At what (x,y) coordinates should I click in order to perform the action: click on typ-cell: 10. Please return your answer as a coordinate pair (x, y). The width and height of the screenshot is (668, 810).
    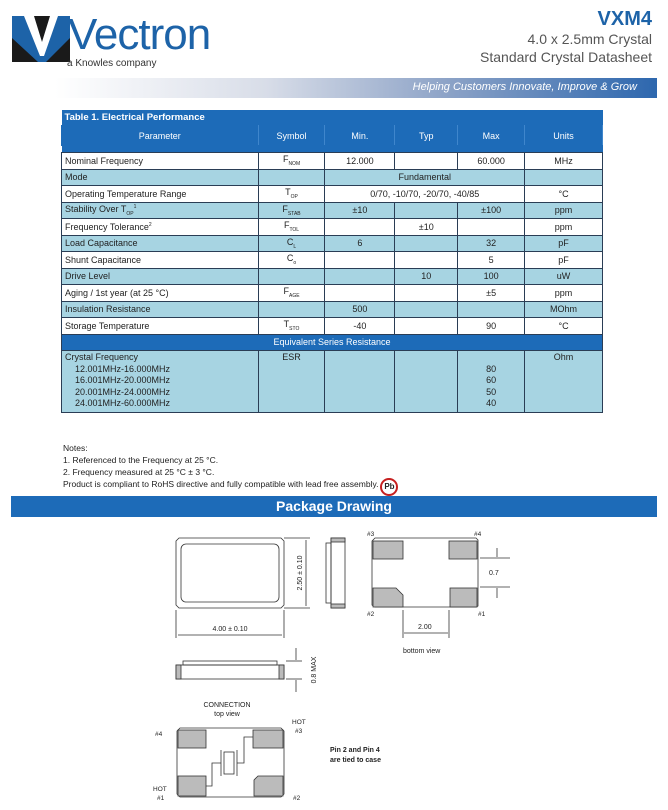
    Looking at the image, I should click on (426, 276).